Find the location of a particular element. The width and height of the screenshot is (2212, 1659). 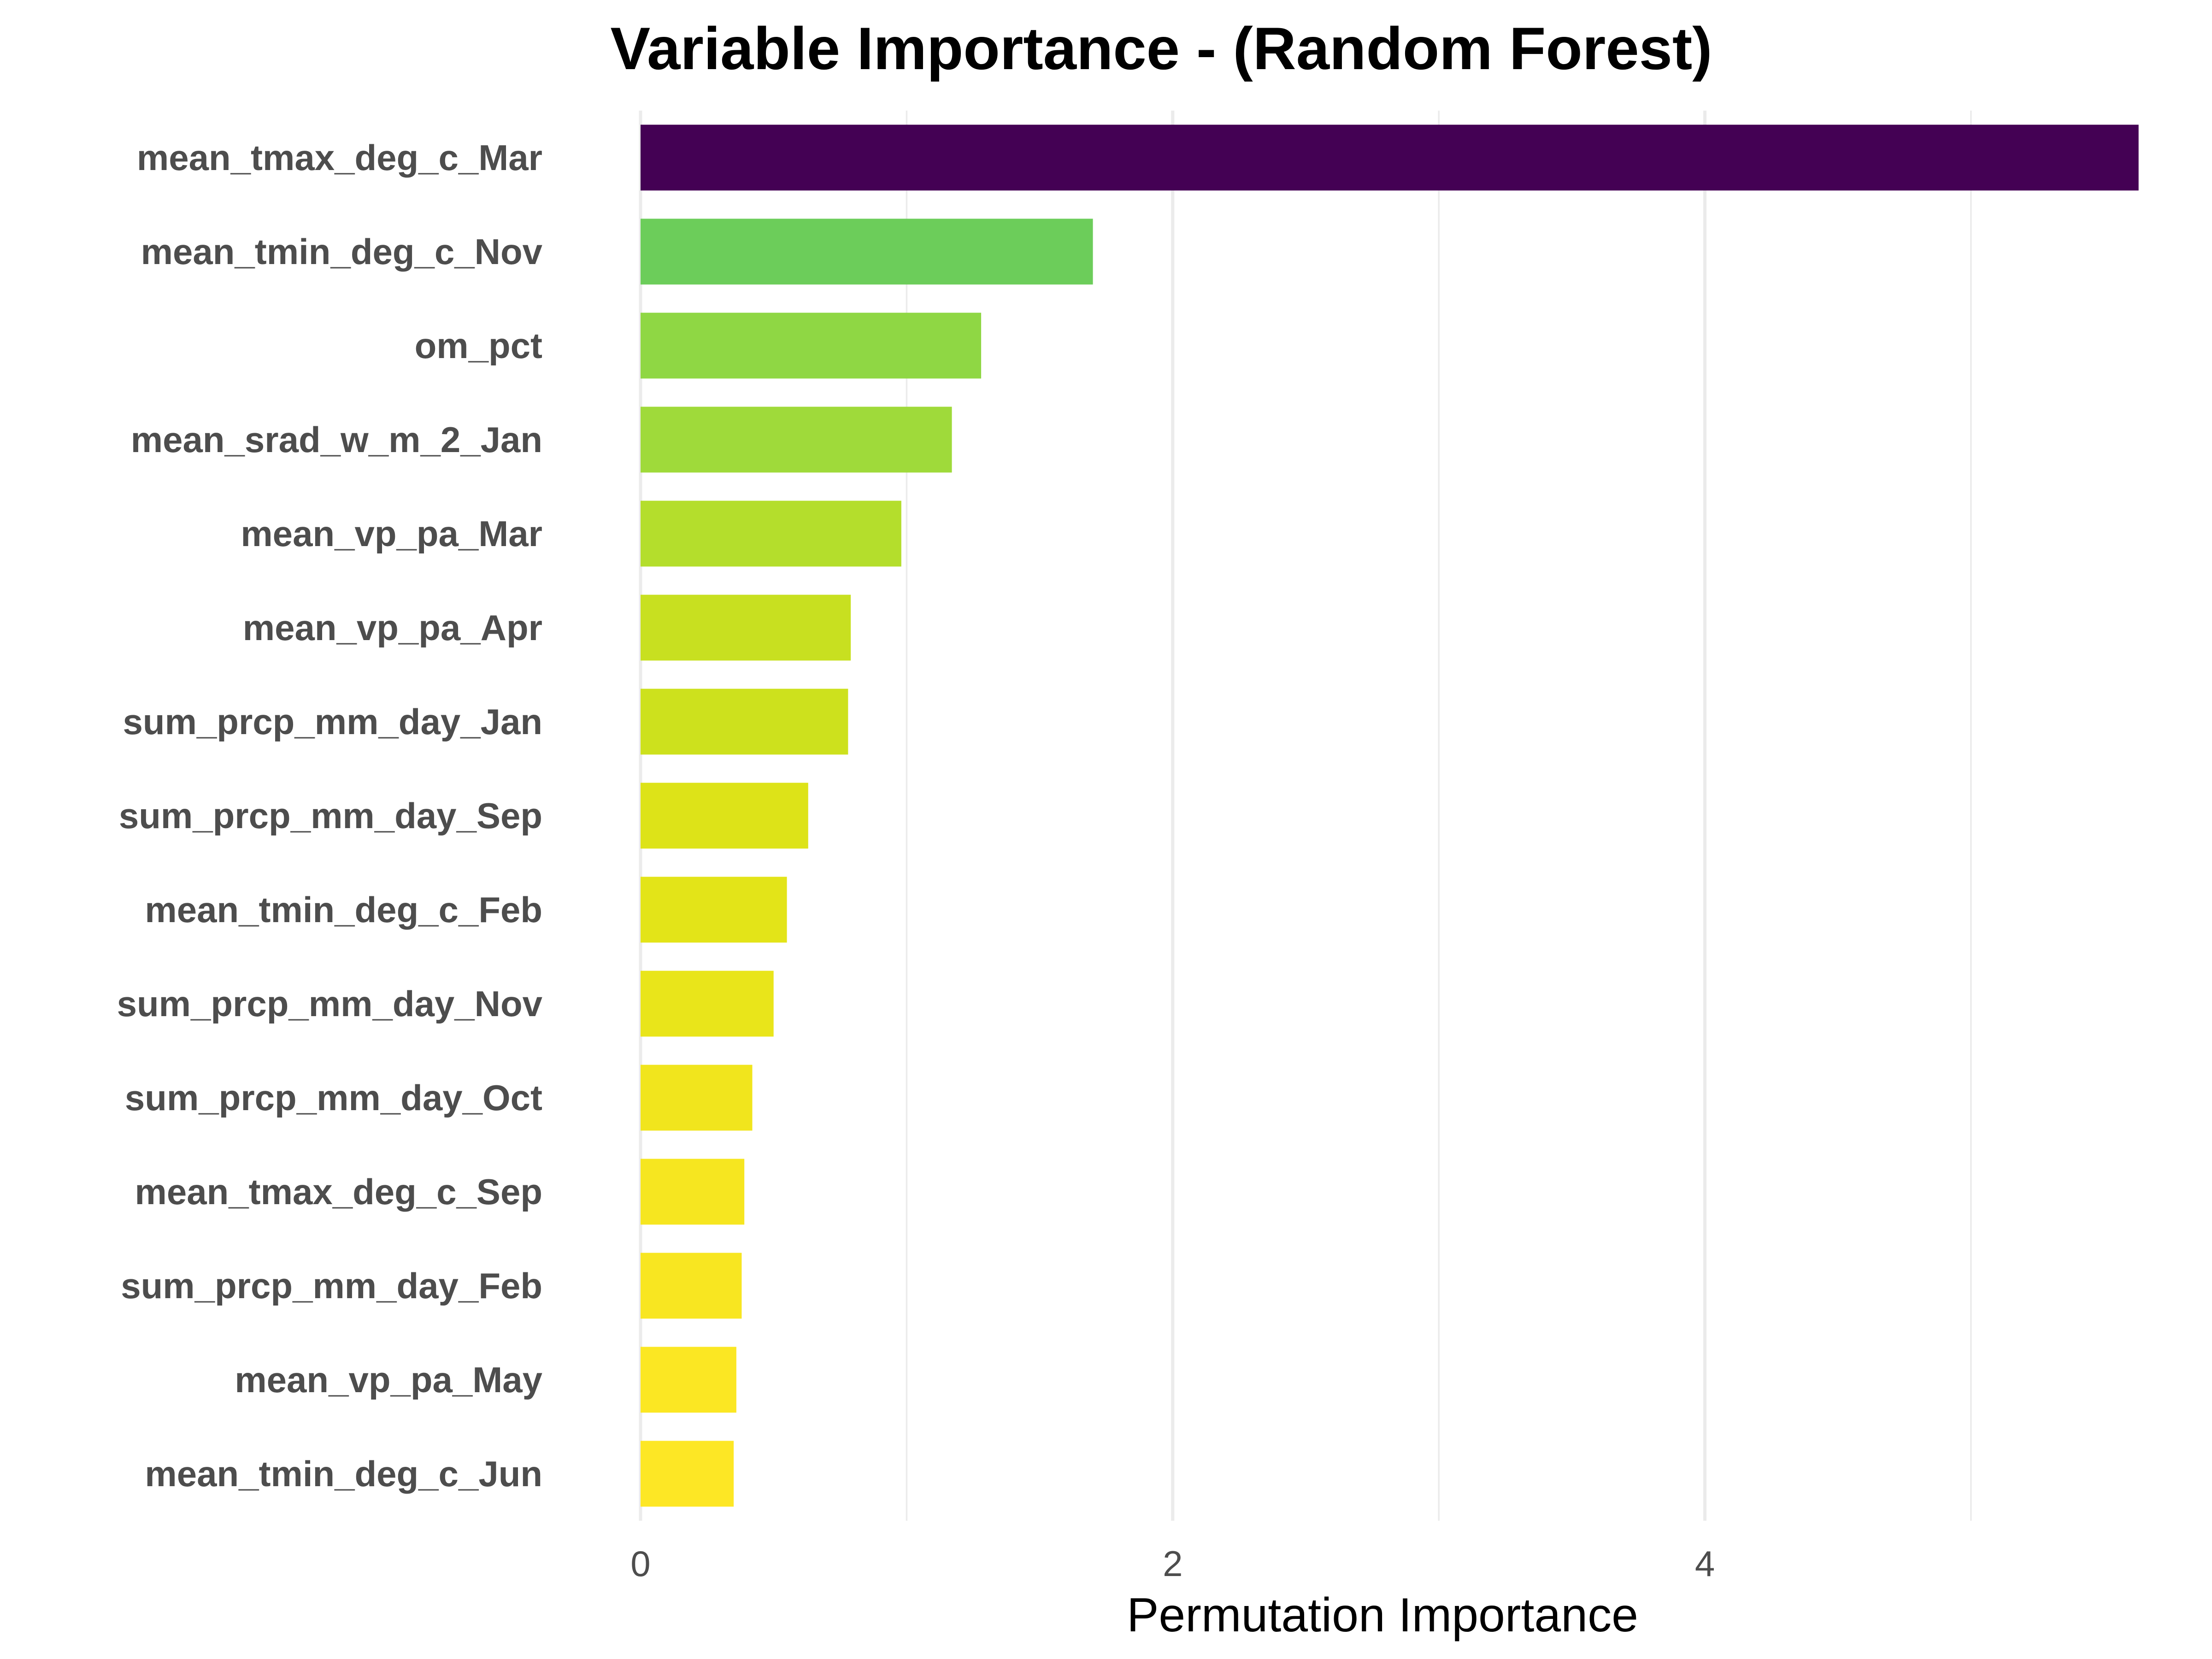

x-tick-label: 4 is located at coordinates (1705, 1563).